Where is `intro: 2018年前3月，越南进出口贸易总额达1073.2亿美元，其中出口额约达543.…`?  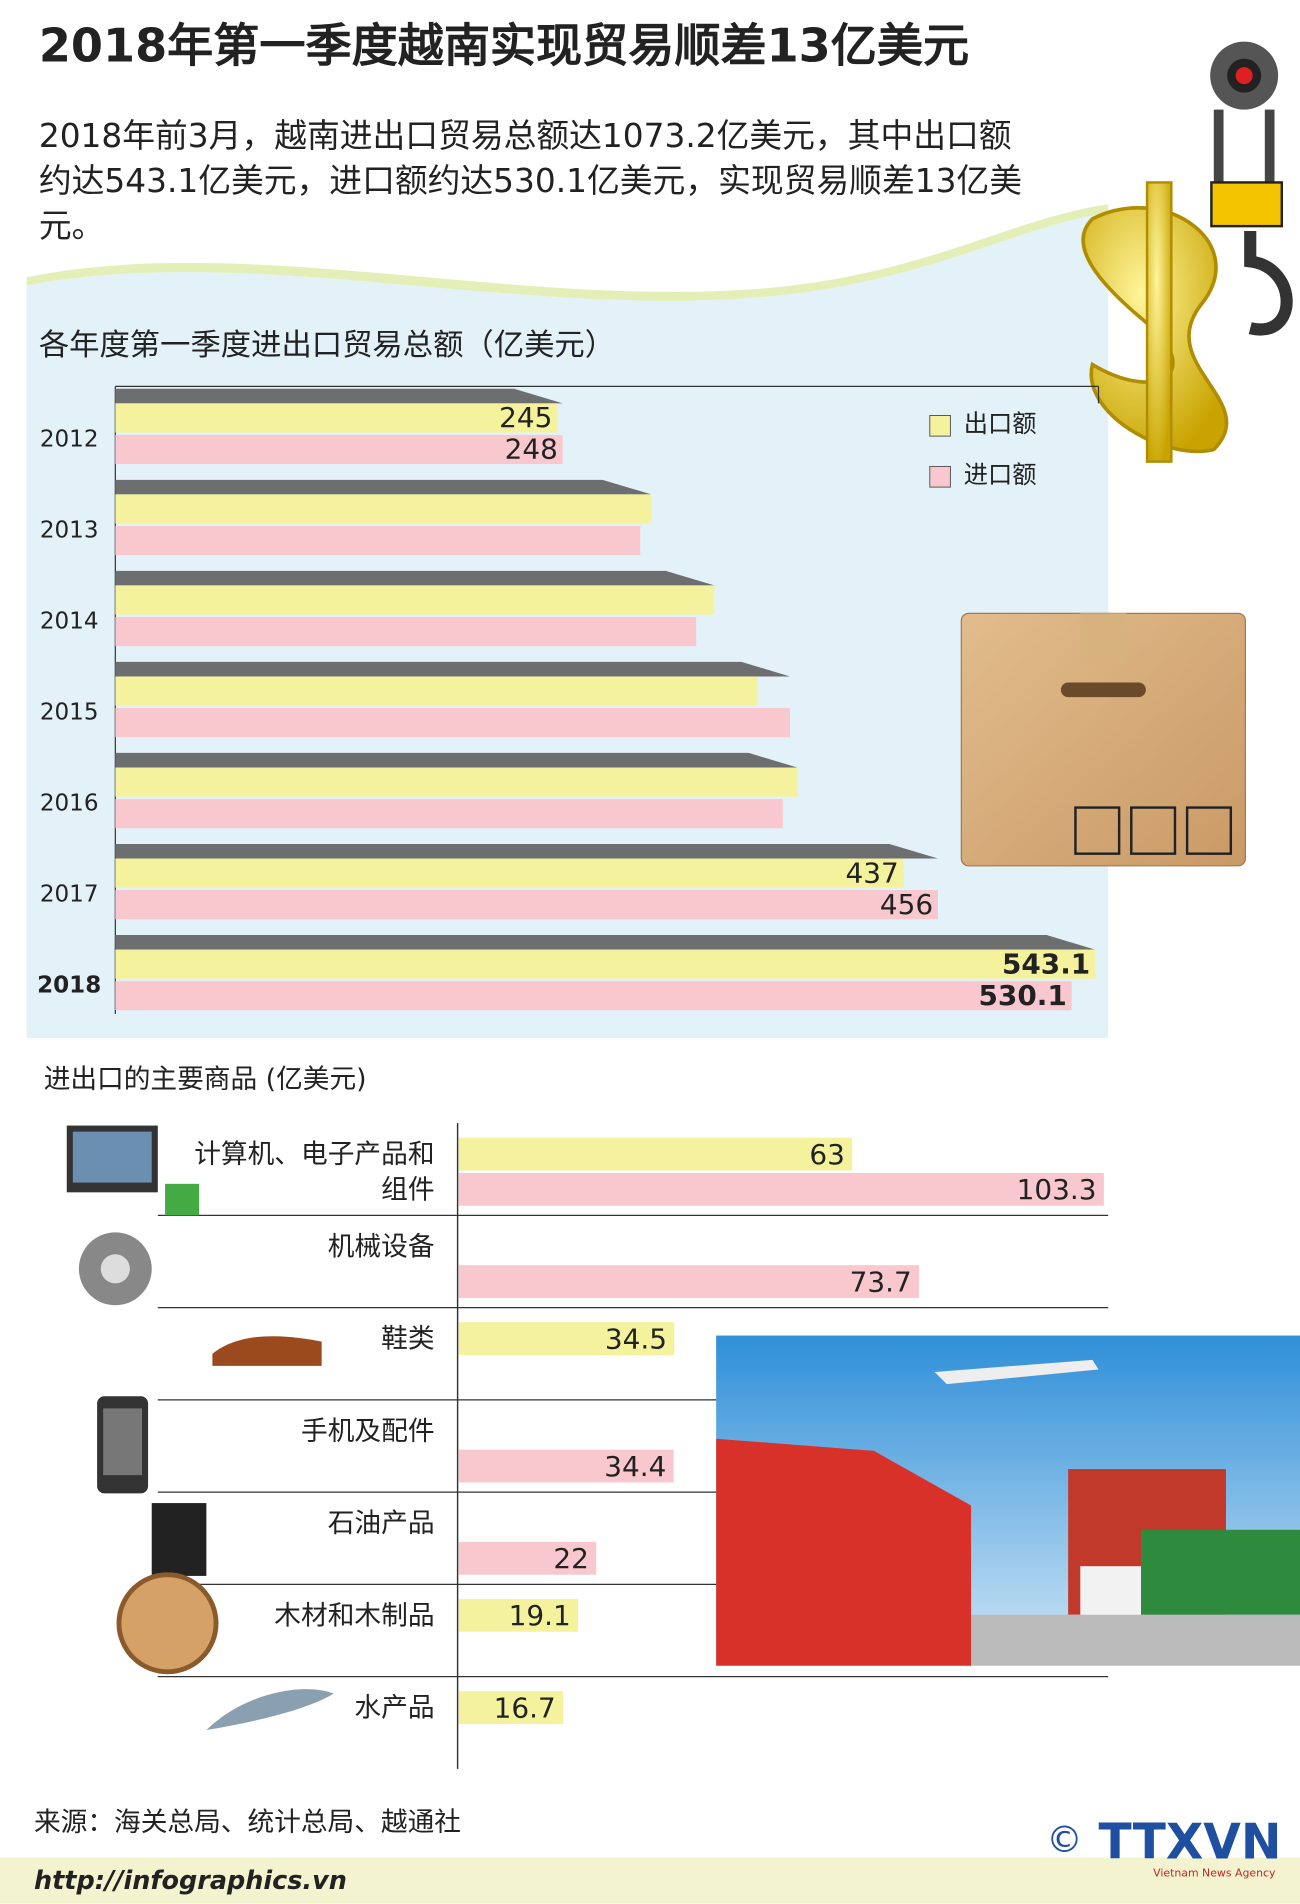 intro: 2018年前3月，越南进出口贸易总额达1073.2亿美元，其中出口额约达543.… is located at coordinates (530, 182).